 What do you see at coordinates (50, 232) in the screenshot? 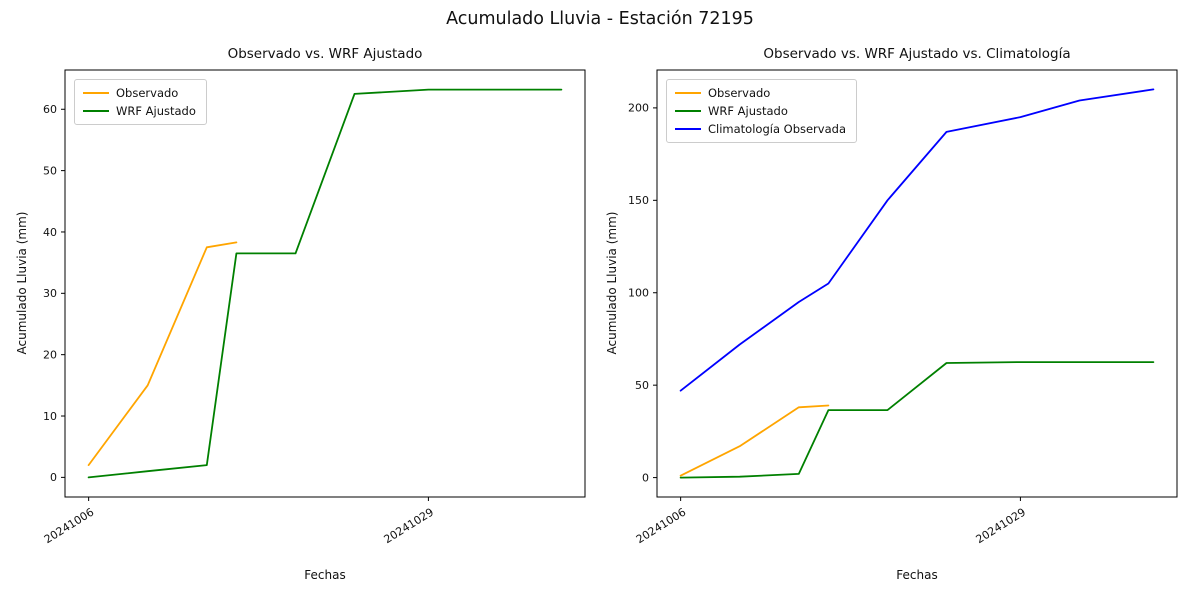
I see `y-tick-label: 40` at bounding box center [50, 232].